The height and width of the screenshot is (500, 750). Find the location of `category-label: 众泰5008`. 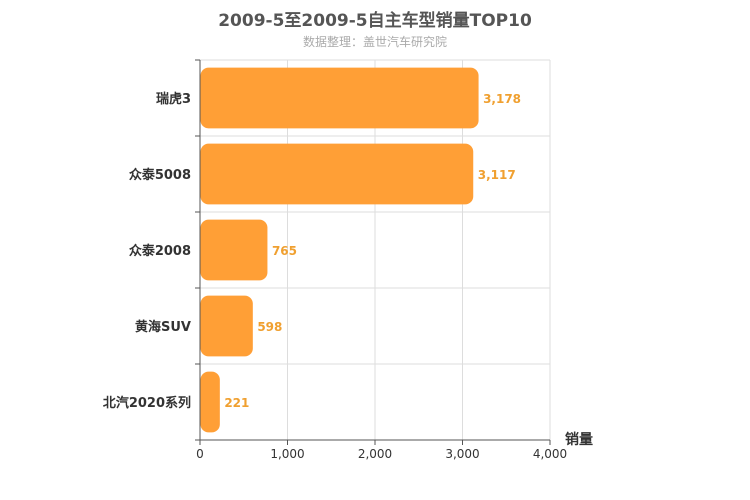

category-label: 众泰5008 is located at coordinates (160, 175).